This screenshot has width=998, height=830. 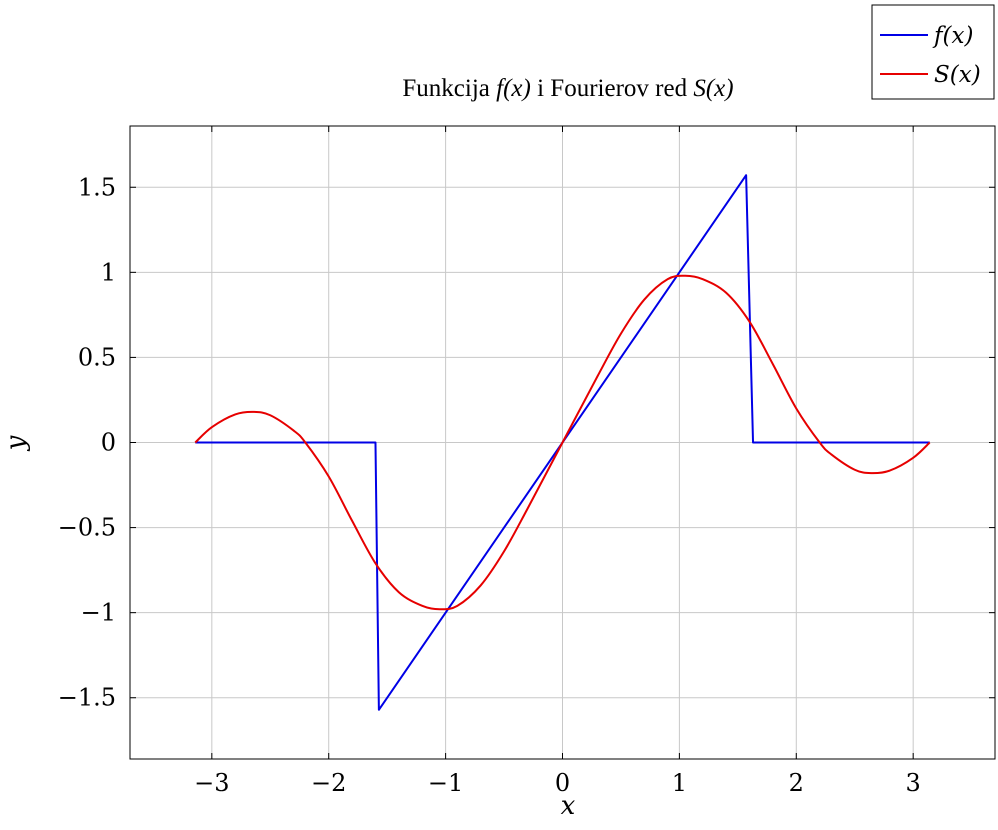 I want to click on y-tick-label: −1, so click(x=98, y=613).